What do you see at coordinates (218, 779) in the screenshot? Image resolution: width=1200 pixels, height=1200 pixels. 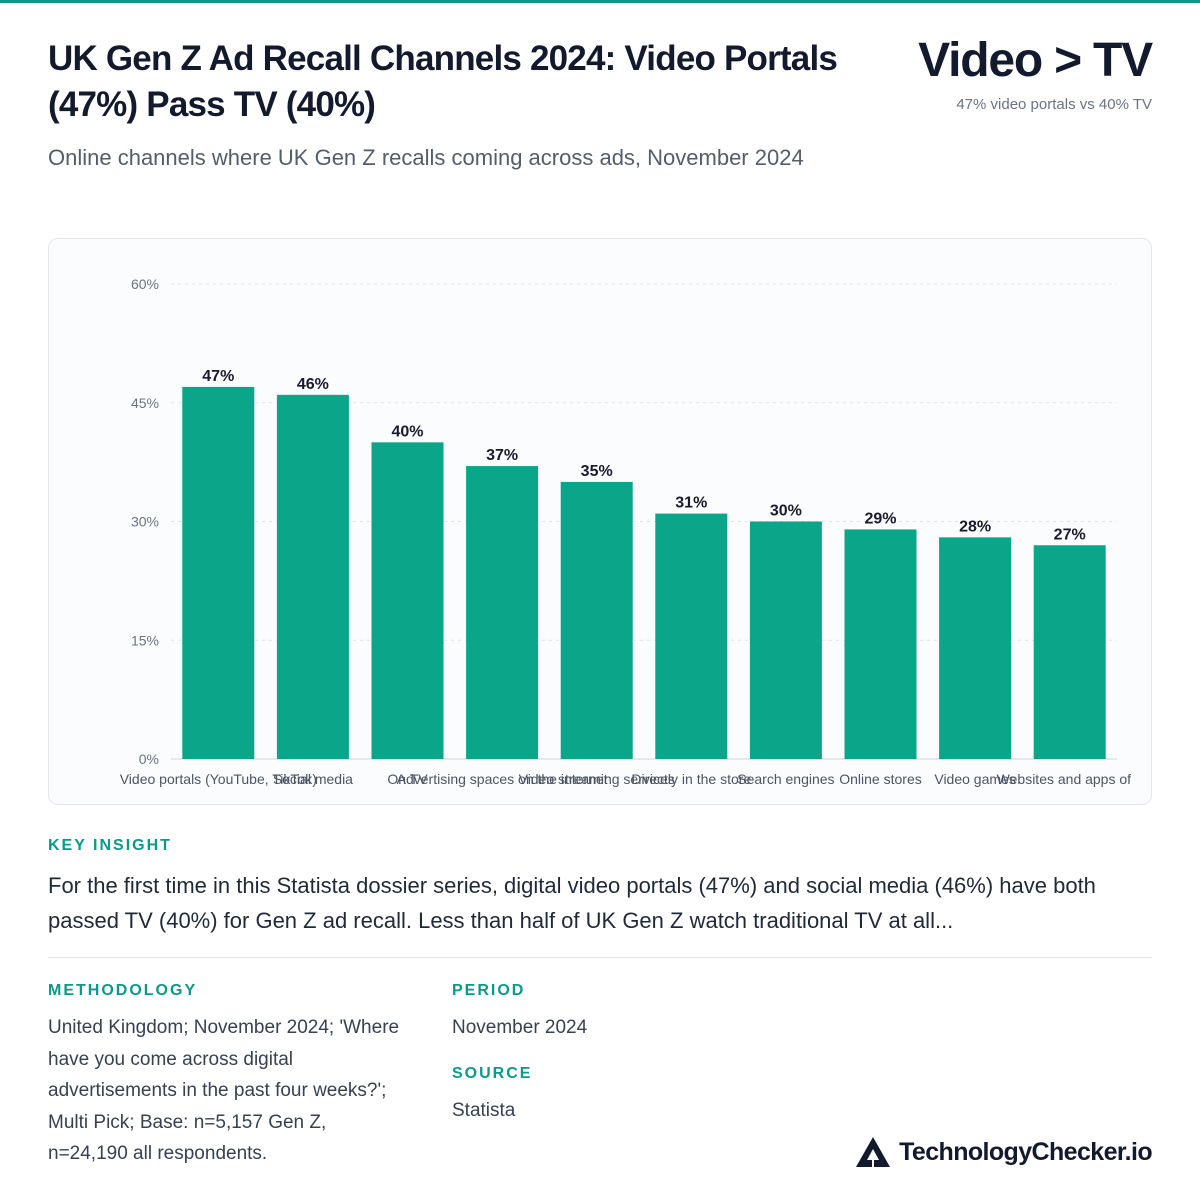 I see `x-tick-label: Video portals (YouTube, TikTok)` at bounding box center [218, 779].